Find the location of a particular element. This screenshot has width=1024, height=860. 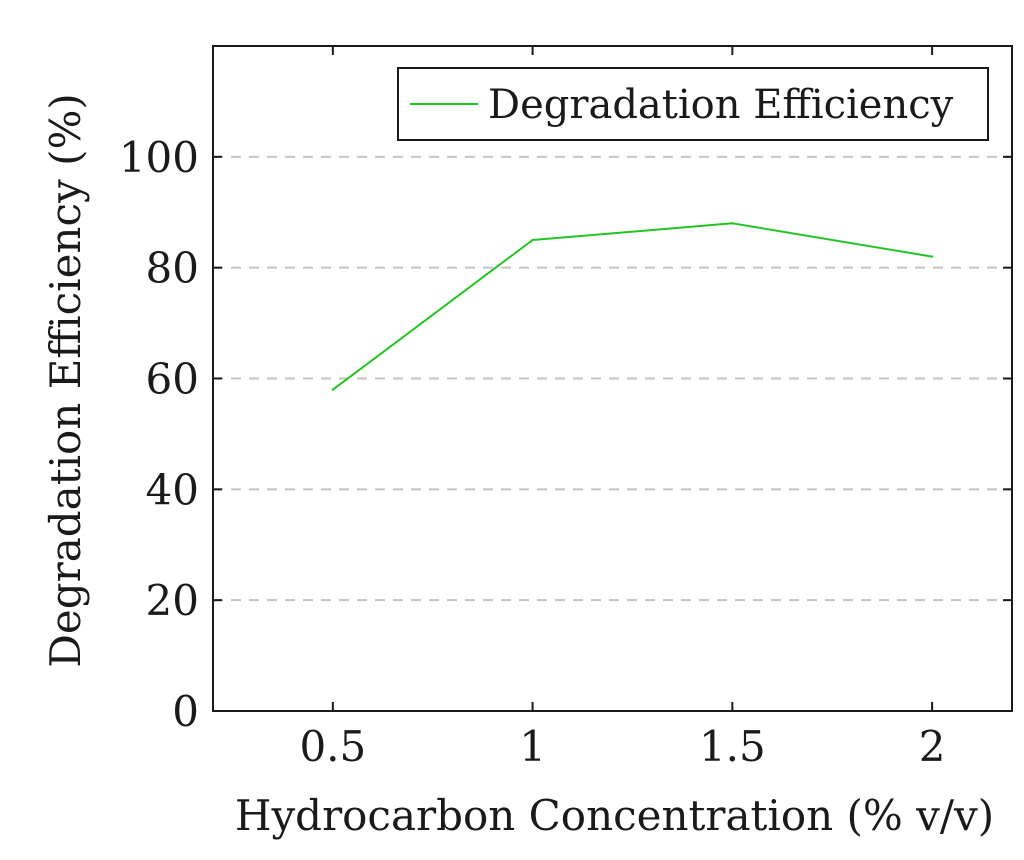

series-line is located at coordinates (632, 306).